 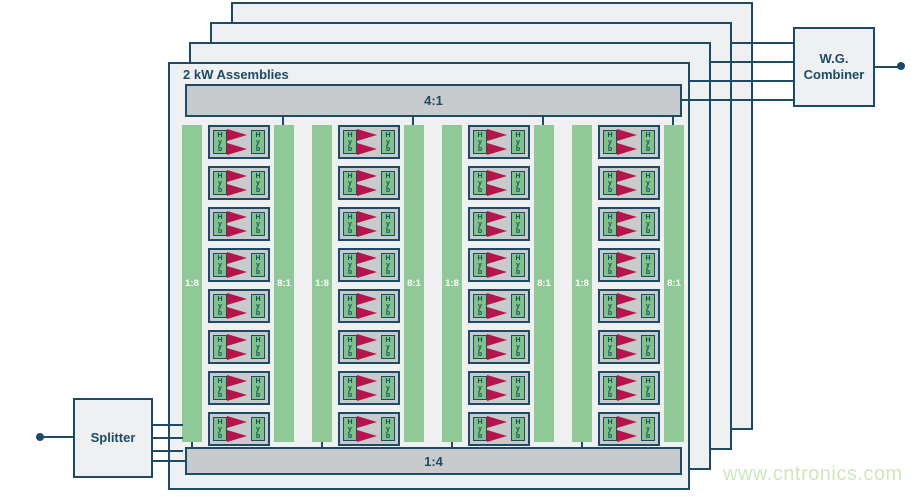 I want to click on output-8to1-bar: 8:1, so click(x=544, y=283).